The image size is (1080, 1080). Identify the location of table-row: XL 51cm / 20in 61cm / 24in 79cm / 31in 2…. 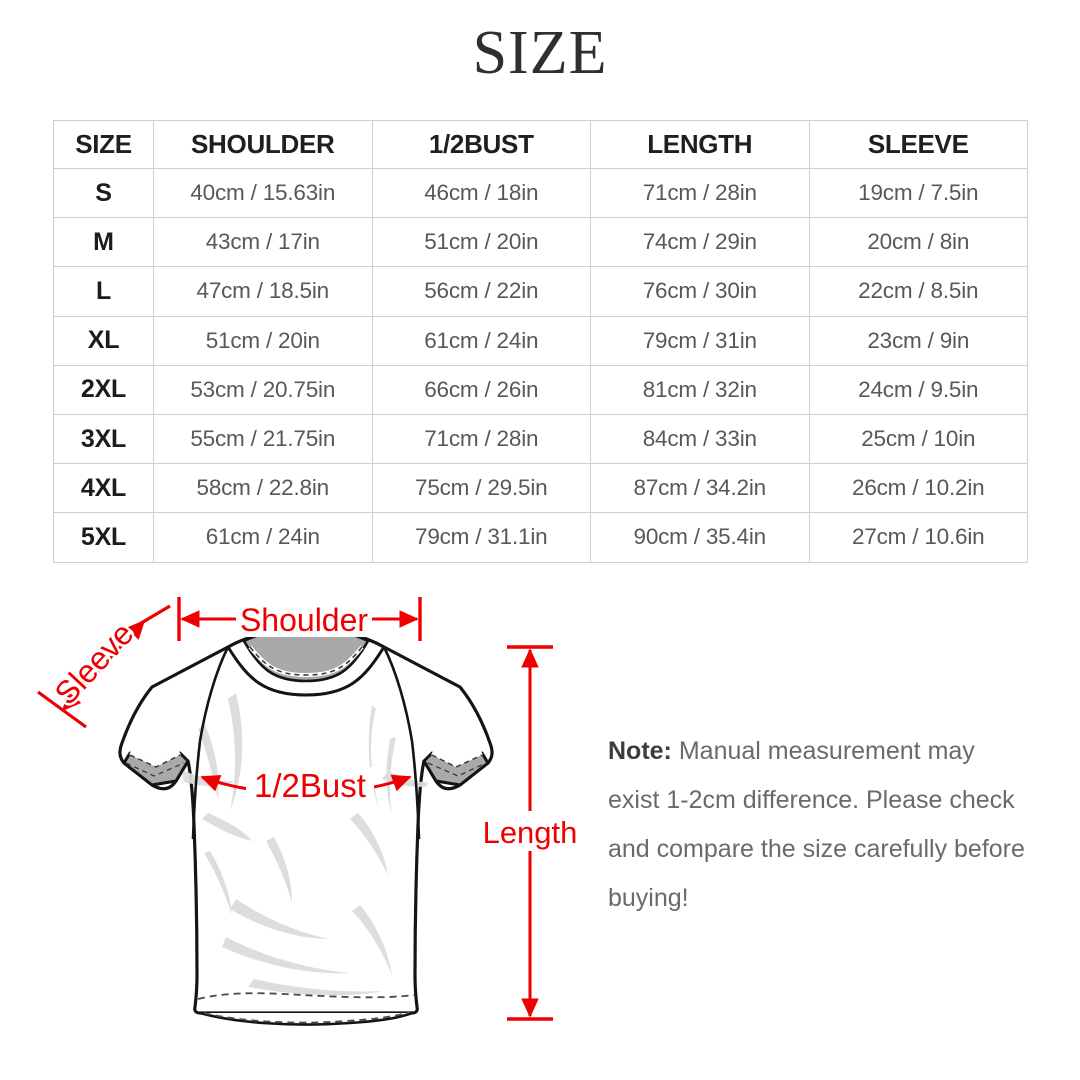
(540, 340).